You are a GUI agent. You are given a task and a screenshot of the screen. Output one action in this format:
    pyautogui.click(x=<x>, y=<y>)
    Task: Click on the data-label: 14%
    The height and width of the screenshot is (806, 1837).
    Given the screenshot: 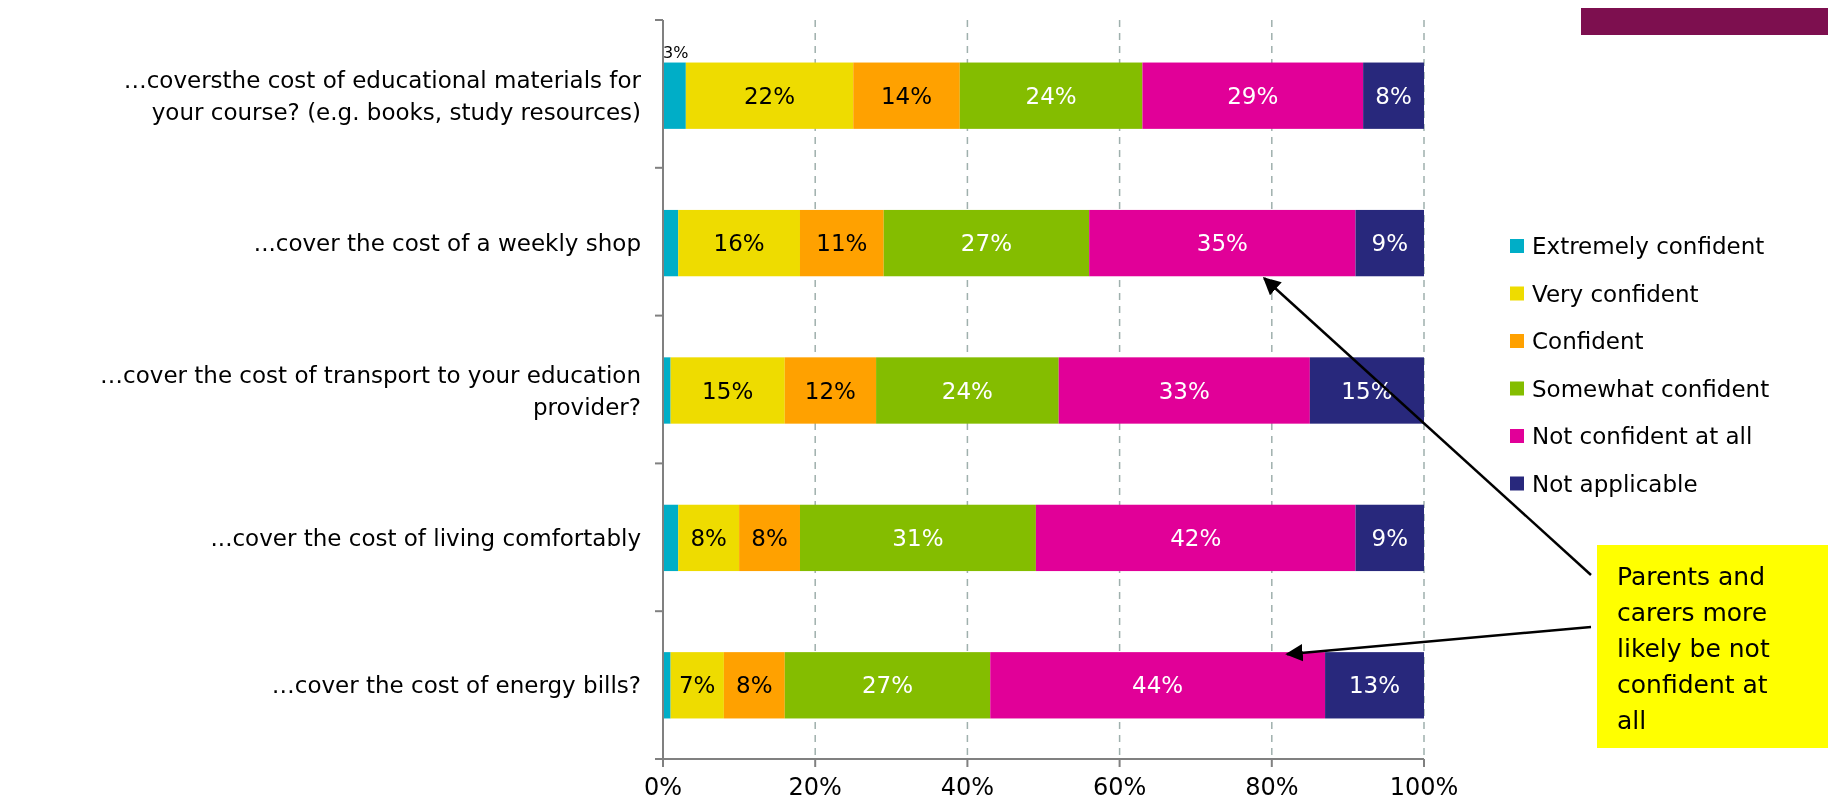 What is the action you would take?
    pyautogui.click(x=906, y=95)
    